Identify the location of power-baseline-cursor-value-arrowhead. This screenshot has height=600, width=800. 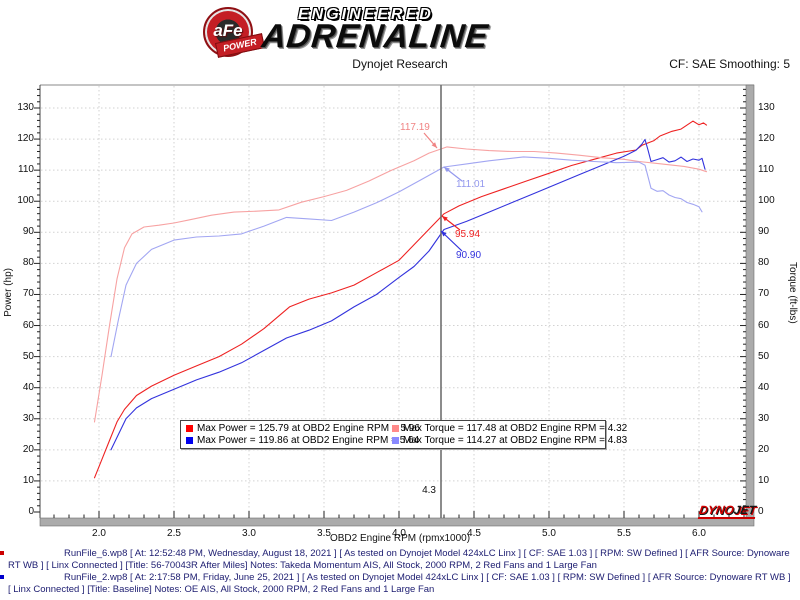
(444, 234).